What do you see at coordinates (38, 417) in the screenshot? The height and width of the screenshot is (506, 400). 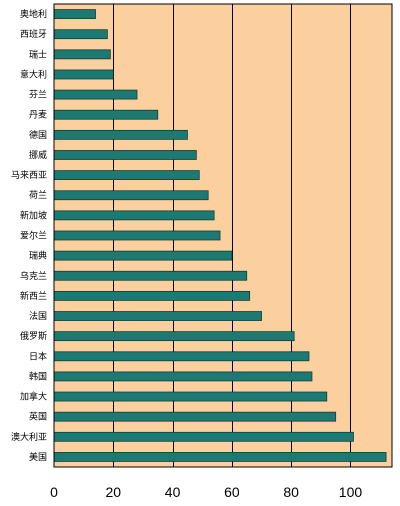 I see `category-label: 英国` at bounding box center [38, 417].